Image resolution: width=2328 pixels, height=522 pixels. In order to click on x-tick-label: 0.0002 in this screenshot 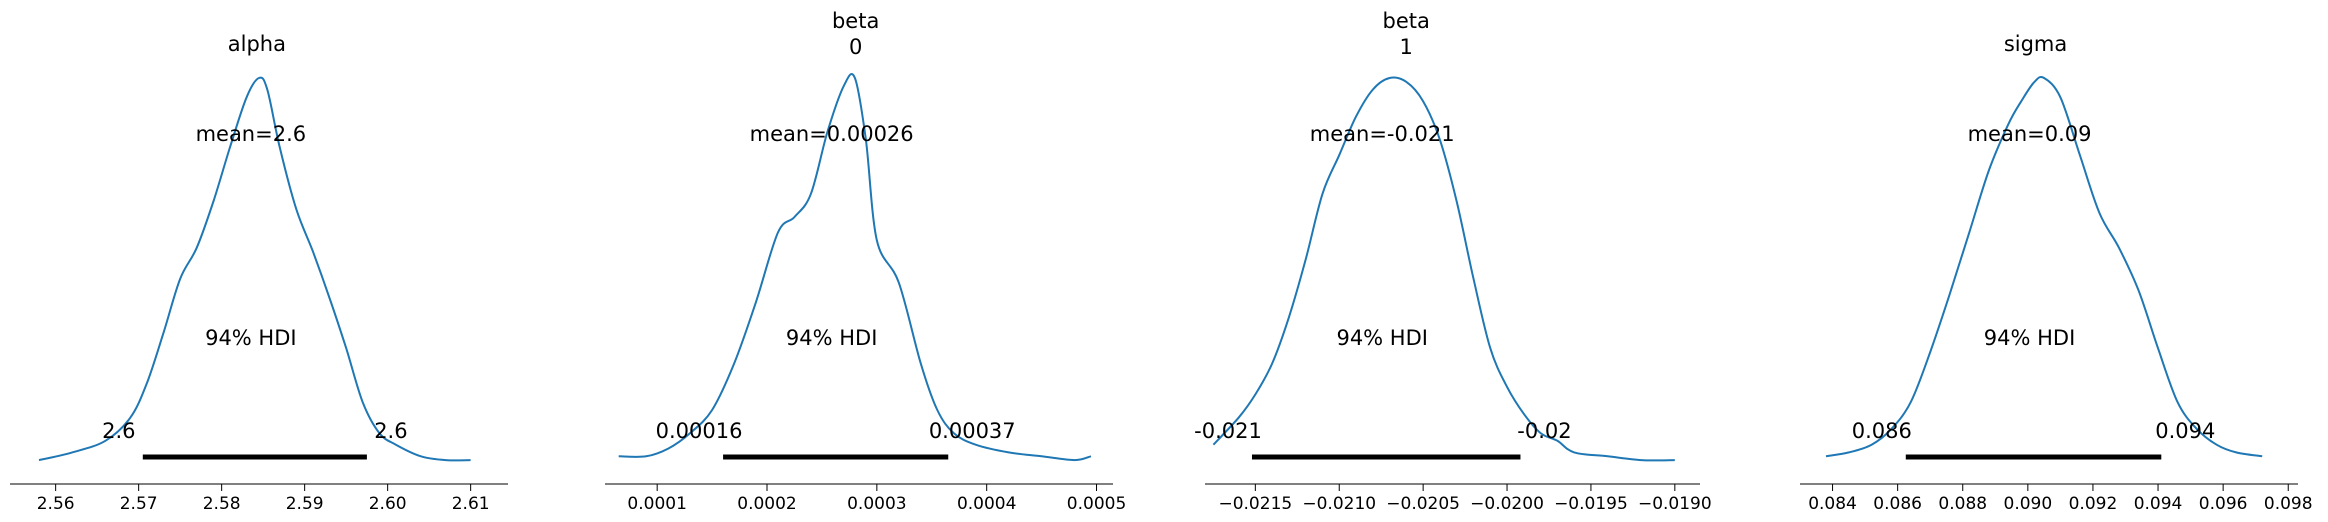, I will do `click(766, 504)`.